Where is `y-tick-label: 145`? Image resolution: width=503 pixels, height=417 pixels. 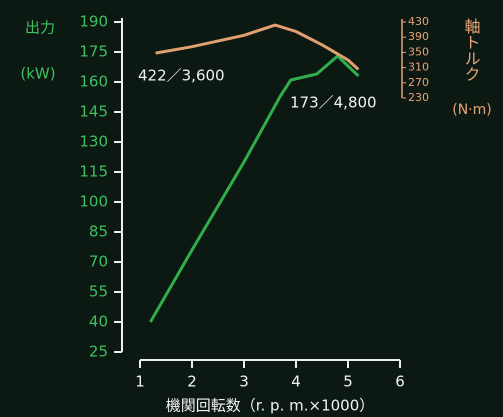 y-tick-label: 145 is located at coordinates (93, 112).